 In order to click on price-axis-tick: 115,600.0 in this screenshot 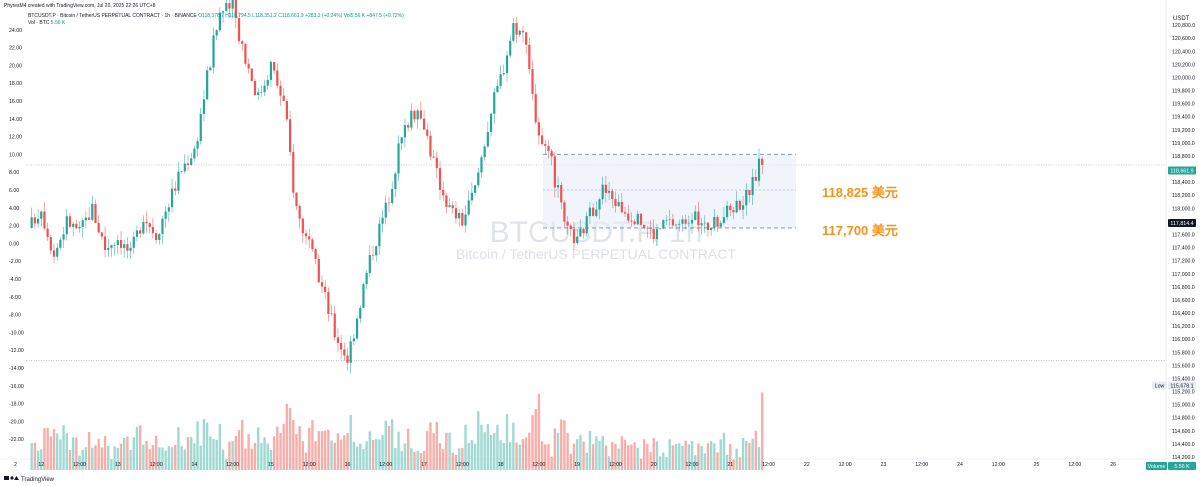, I will do `click(1183, 366)`.